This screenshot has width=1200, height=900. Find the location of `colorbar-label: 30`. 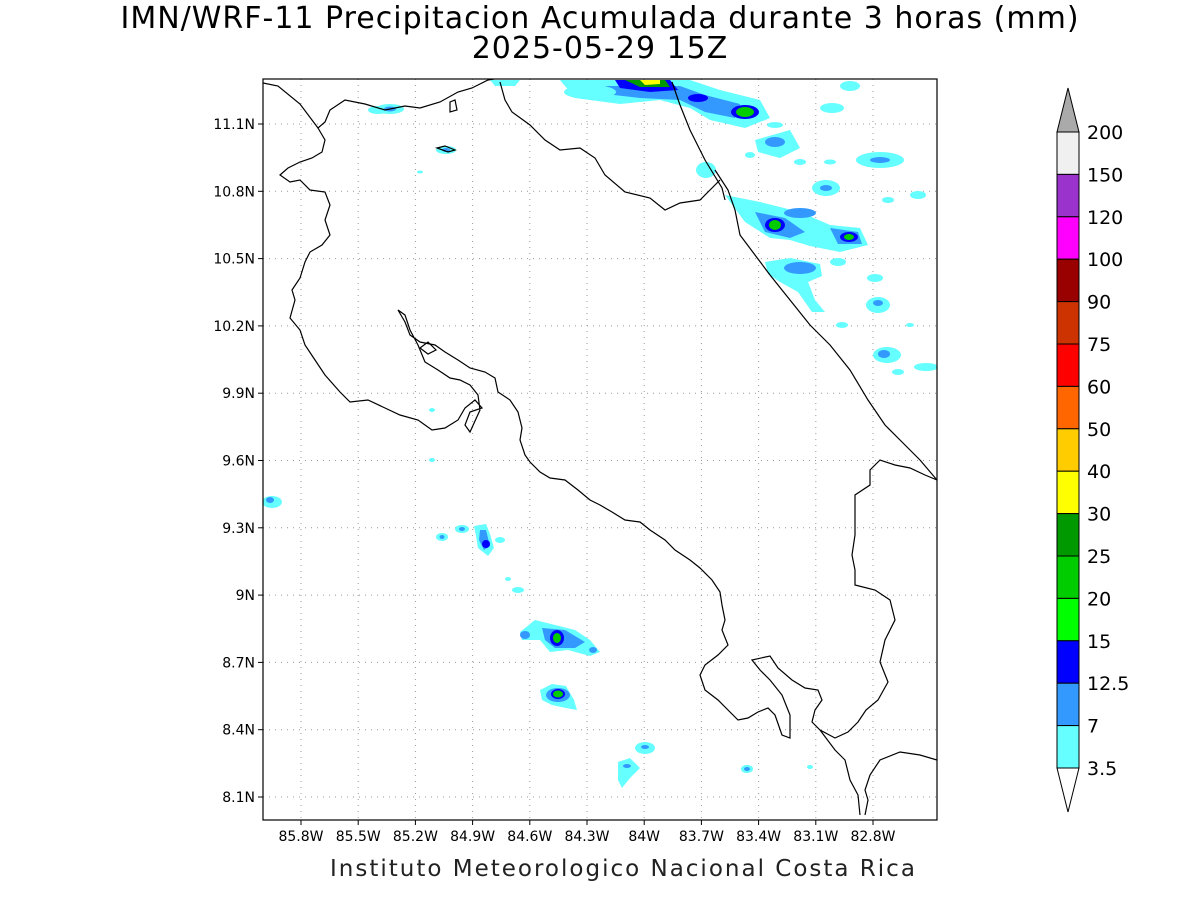

colorbar-label: 30 is located at coordinates (1099, 515).